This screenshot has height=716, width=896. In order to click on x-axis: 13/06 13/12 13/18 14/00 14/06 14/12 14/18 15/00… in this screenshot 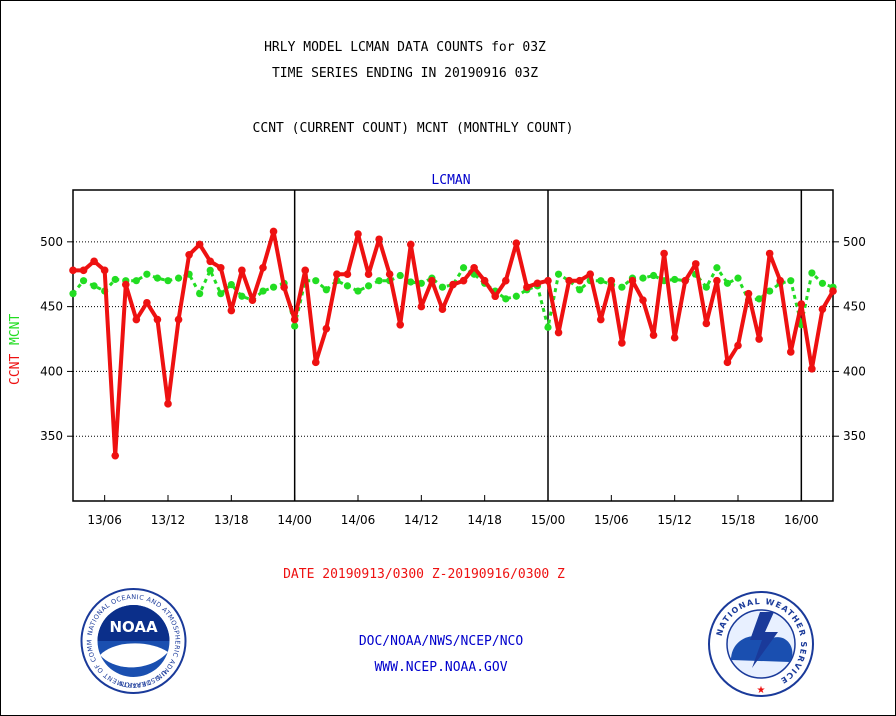, I will do `click(453, 511)`.